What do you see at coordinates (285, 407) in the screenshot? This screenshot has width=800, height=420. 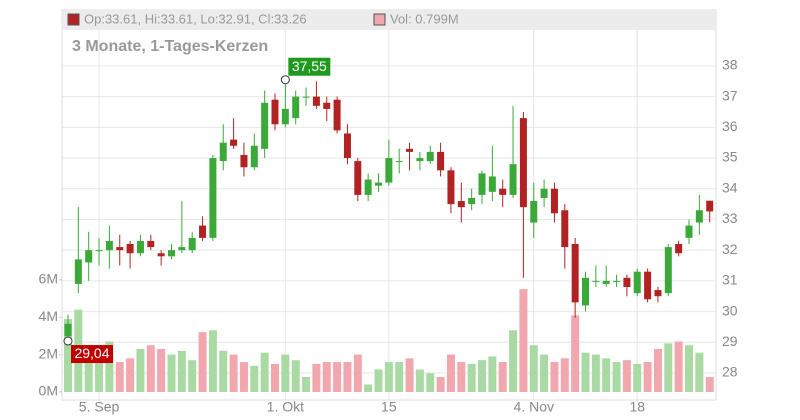 I see `x-tick-label: 1. Okt` at bounding box center [285, 407].